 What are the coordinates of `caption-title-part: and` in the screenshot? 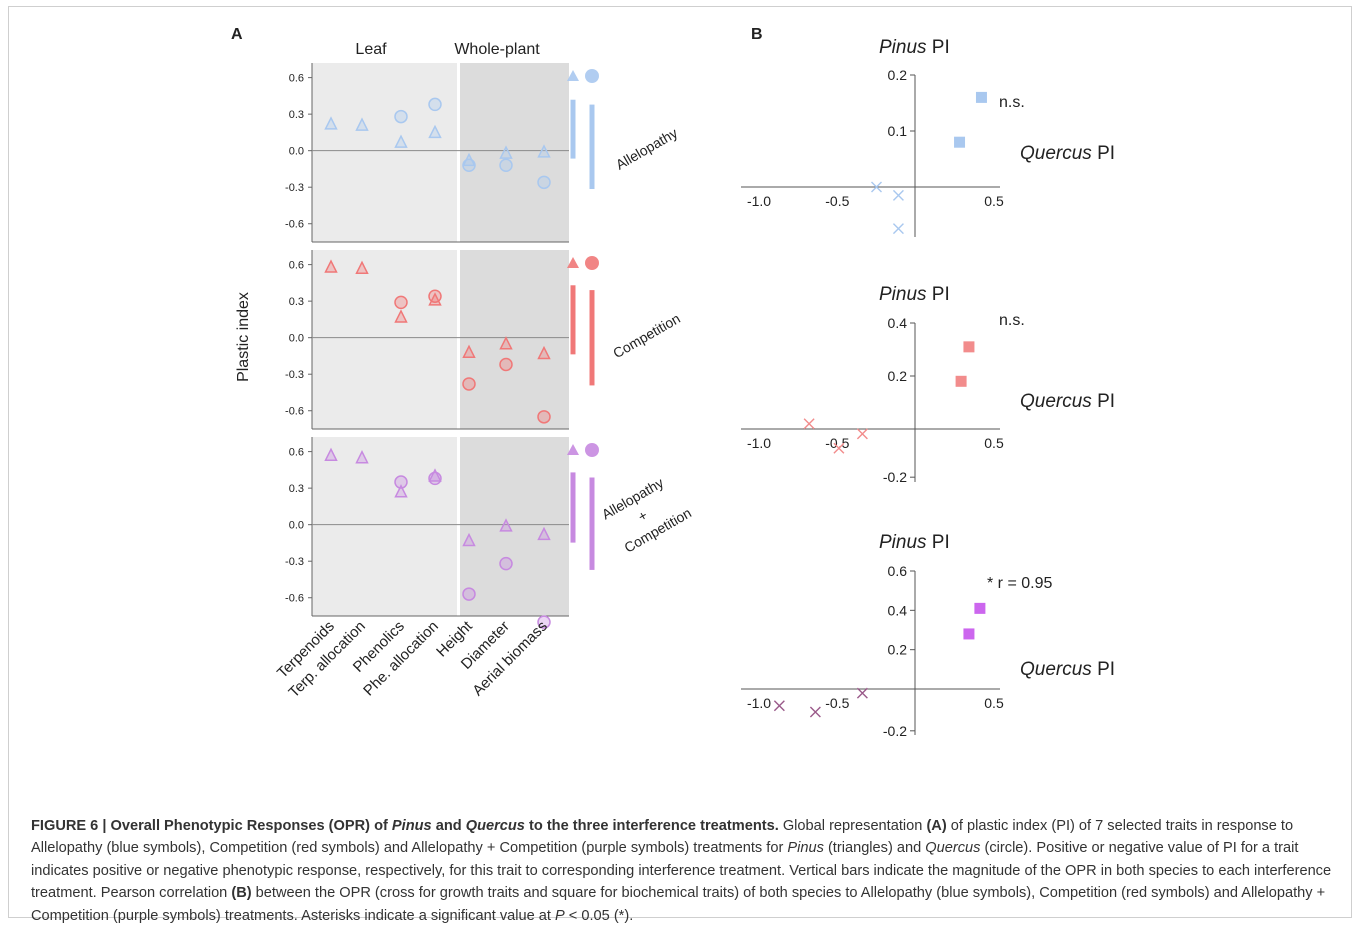 It's located at (448, 826).